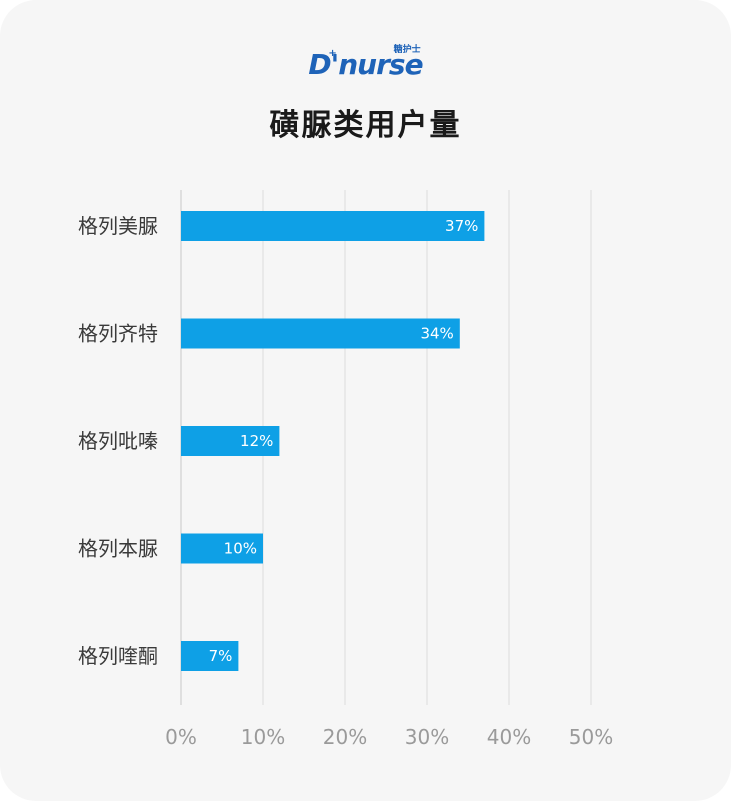 Image resolution: width=731 pixels, height=801 pixels. Describe the element at coordinates (118, 549) in the screenshot. I see `category-label: 格列本脲` at that location.